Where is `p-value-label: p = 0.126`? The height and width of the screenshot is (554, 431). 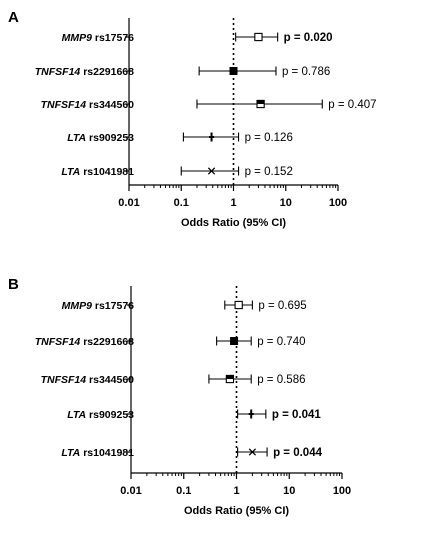 p-value-label: p = 0.126 is located at coordinates (269, 138).